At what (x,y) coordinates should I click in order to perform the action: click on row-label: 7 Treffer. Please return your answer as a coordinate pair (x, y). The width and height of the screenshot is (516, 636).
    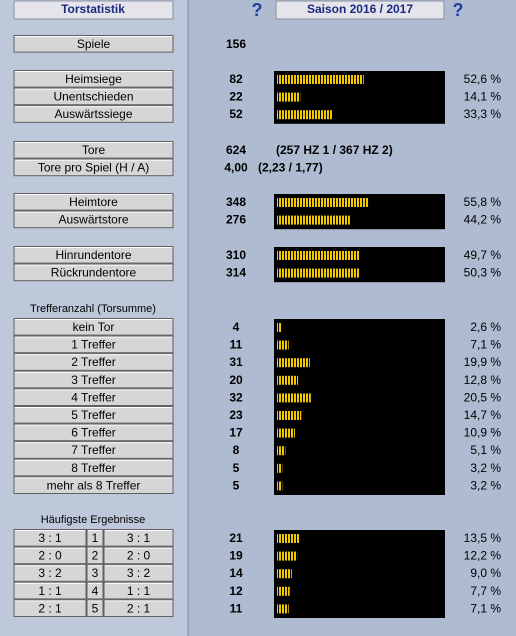
    Looking at the image, I should click on (93, 450).